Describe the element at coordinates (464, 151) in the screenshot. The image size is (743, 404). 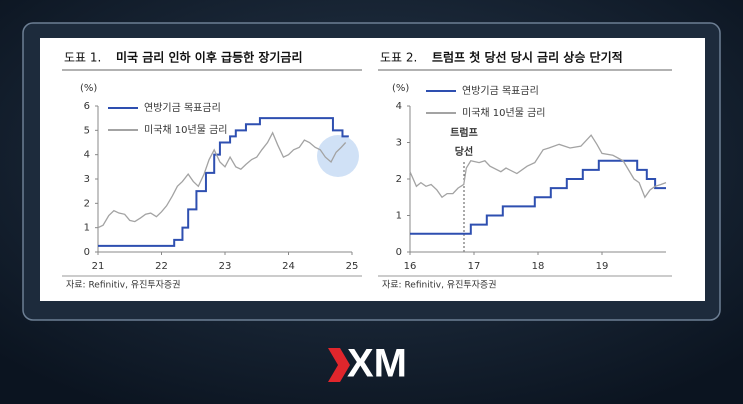
I see `annotation: 당선` at that location.